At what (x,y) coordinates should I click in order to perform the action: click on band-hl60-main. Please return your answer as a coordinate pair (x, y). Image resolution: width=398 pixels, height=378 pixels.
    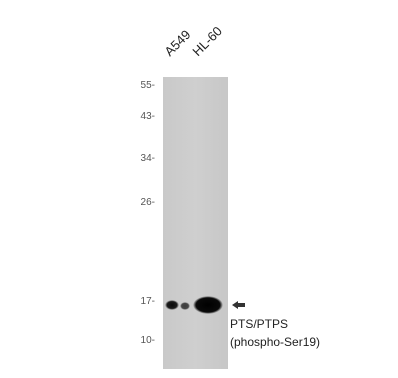
    Looking at the image, I should click on (208, 305).